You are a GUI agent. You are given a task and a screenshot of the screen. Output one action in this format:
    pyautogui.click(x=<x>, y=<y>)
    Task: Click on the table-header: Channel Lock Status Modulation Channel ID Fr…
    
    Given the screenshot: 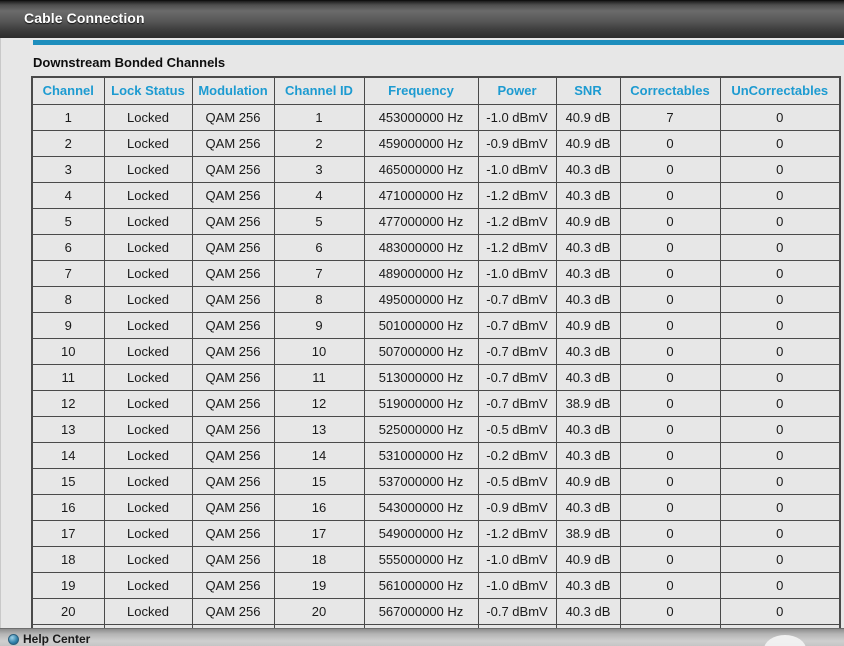 What is the action you would take?
    pyautogui.click(x=436, y=90)
    